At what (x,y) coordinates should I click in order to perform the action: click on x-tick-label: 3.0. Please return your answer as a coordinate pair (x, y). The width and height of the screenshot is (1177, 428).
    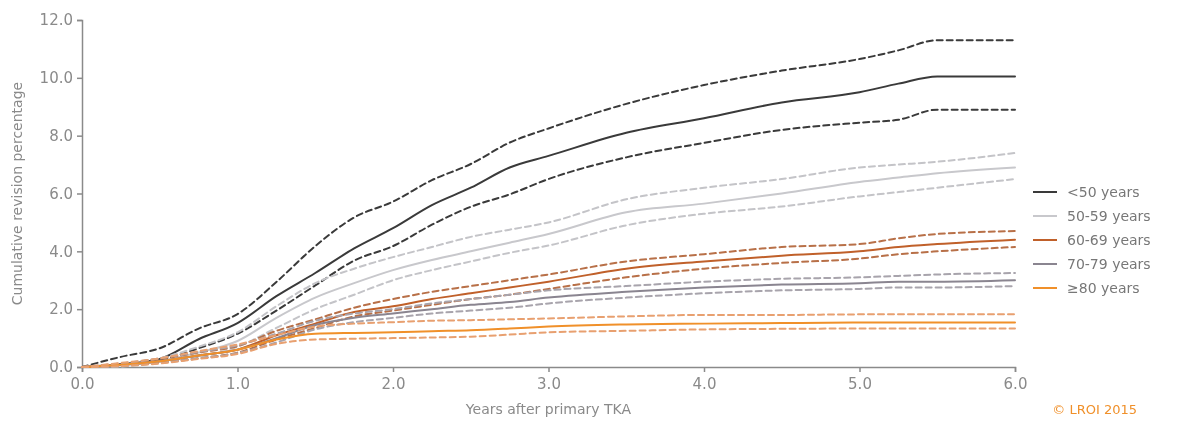
    Looking at the image, I should click on (549, 383).